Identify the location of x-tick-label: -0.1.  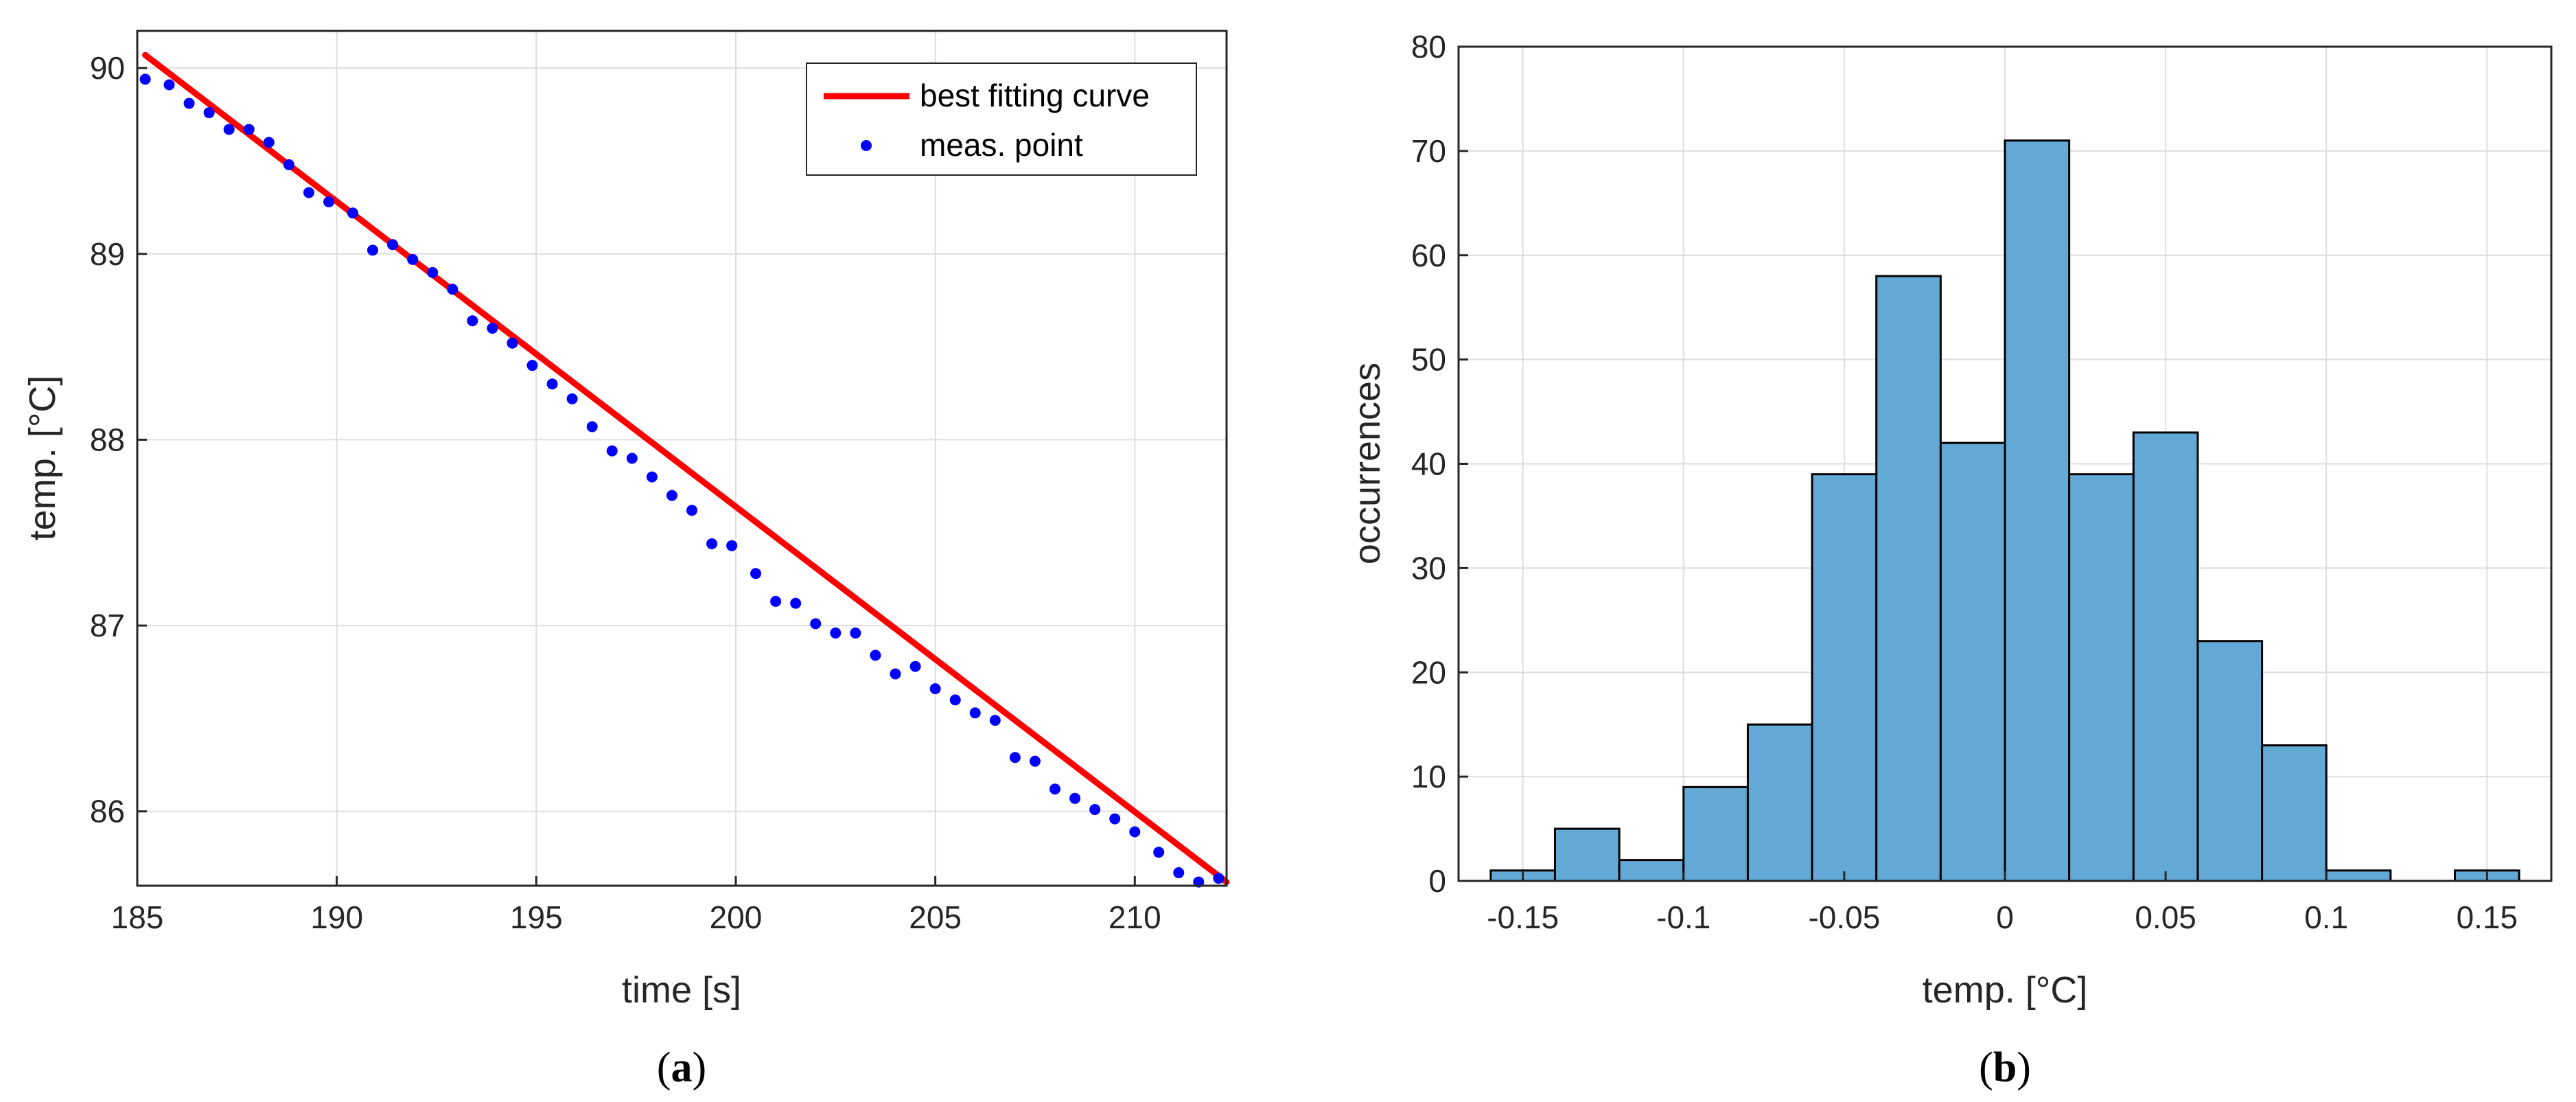
(1683, 917).